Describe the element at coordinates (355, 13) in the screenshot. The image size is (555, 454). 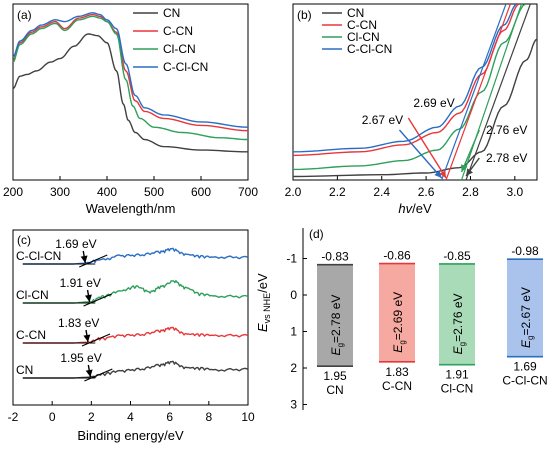
I see `panel-b-legend-CN: CN` at that location.